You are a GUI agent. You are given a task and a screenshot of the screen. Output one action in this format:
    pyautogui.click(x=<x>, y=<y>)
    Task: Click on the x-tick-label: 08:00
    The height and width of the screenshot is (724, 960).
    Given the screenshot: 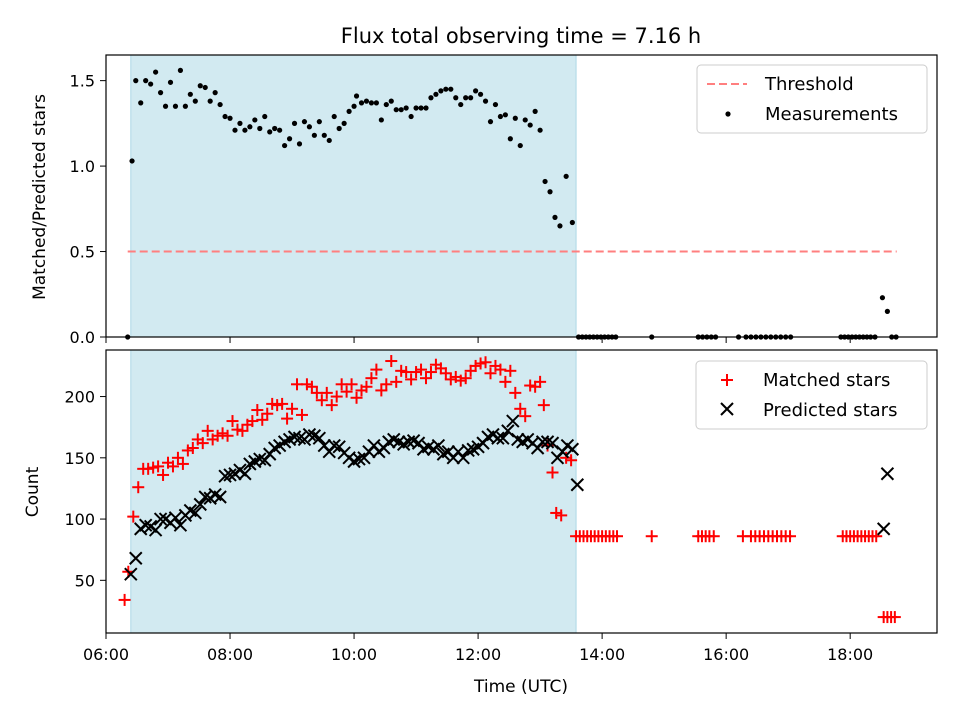 What is the action you would take?
    pyautogui.click(x=230, y=654)
    